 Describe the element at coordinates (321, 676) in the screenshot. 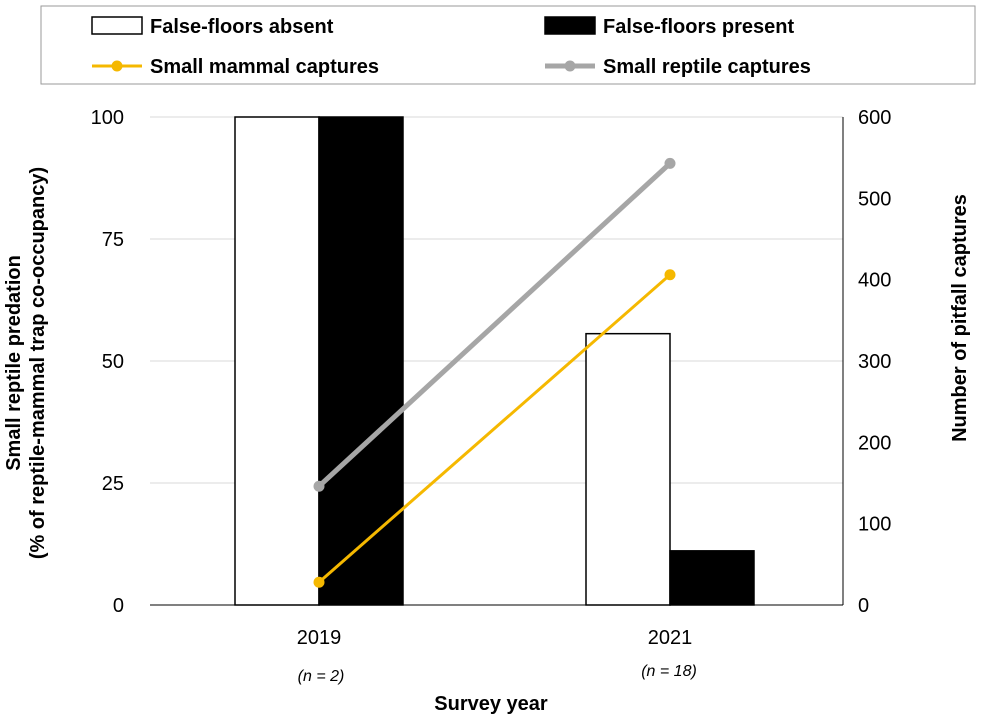

I see `x-sample-size: (n = 2)` at that location.